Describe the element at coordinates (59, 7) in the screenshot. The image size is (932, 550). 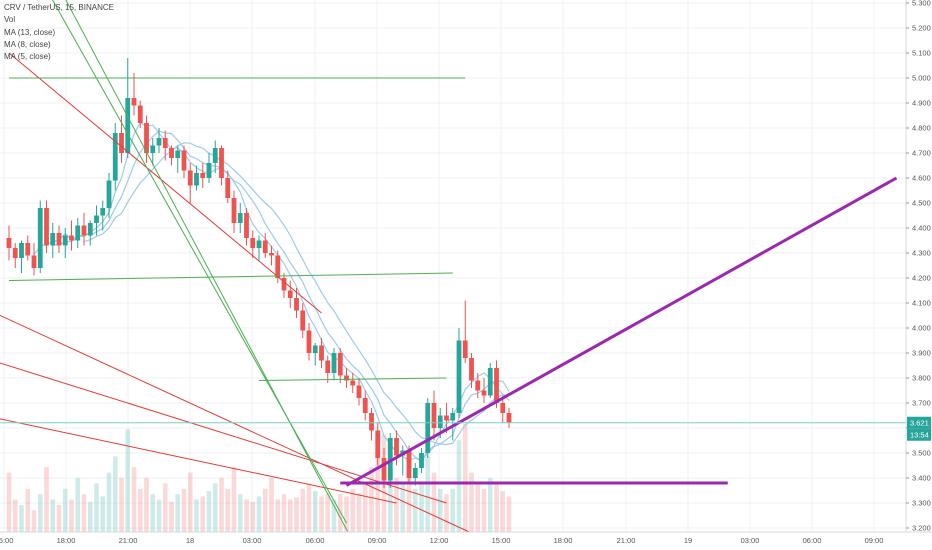
I see `legend-symbol: CRV / TetherUS, 15, BINANCE` at that location.